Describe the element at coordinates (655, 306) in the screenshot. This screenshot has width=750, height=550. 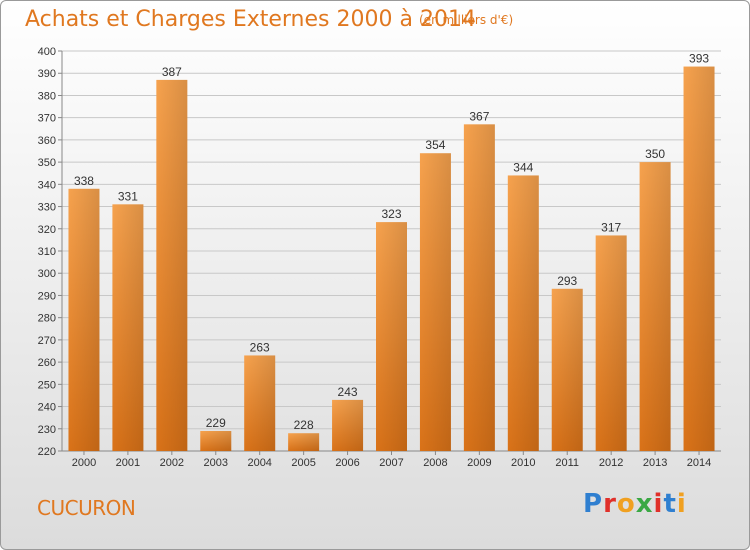
I see `bar-shade-2013` at that location.